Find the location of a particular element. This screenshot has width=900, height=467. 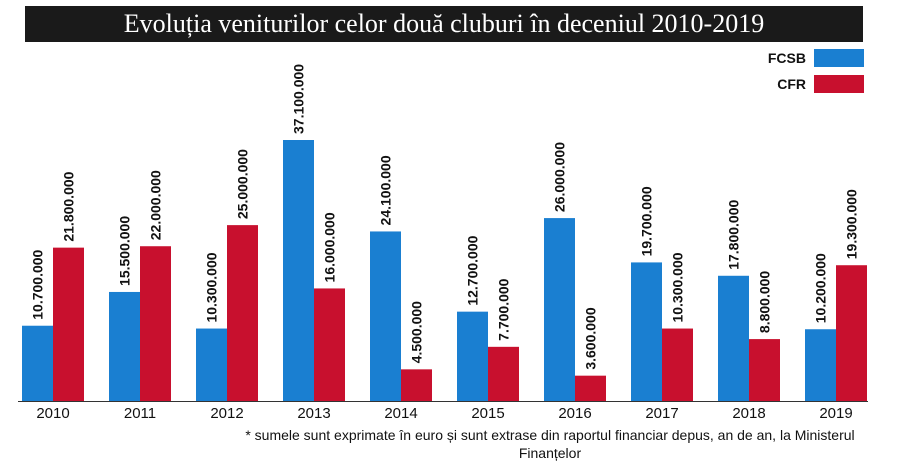

bar-fcsb-2016 is located at coordinates (559, 309).